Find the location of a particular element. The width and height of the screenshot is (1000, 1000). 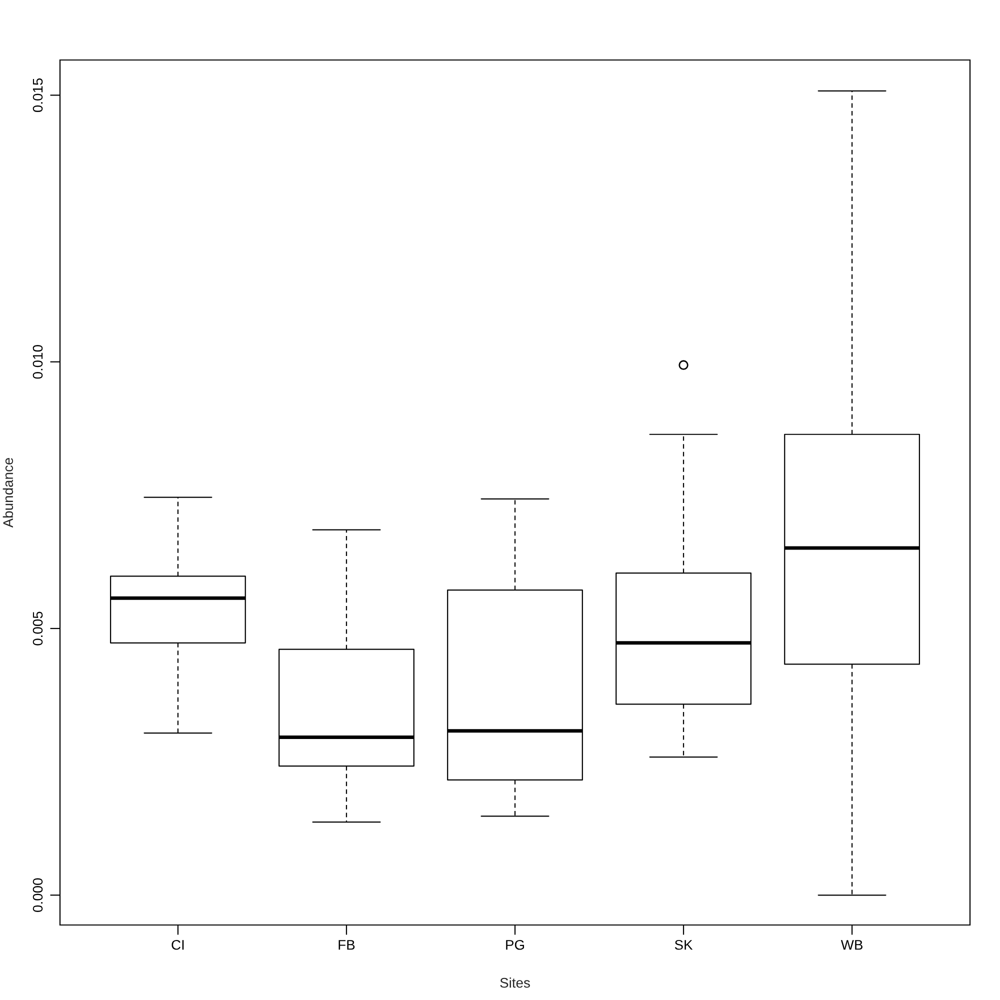

x-tick-label: CI is located at coordinates (178, 945).